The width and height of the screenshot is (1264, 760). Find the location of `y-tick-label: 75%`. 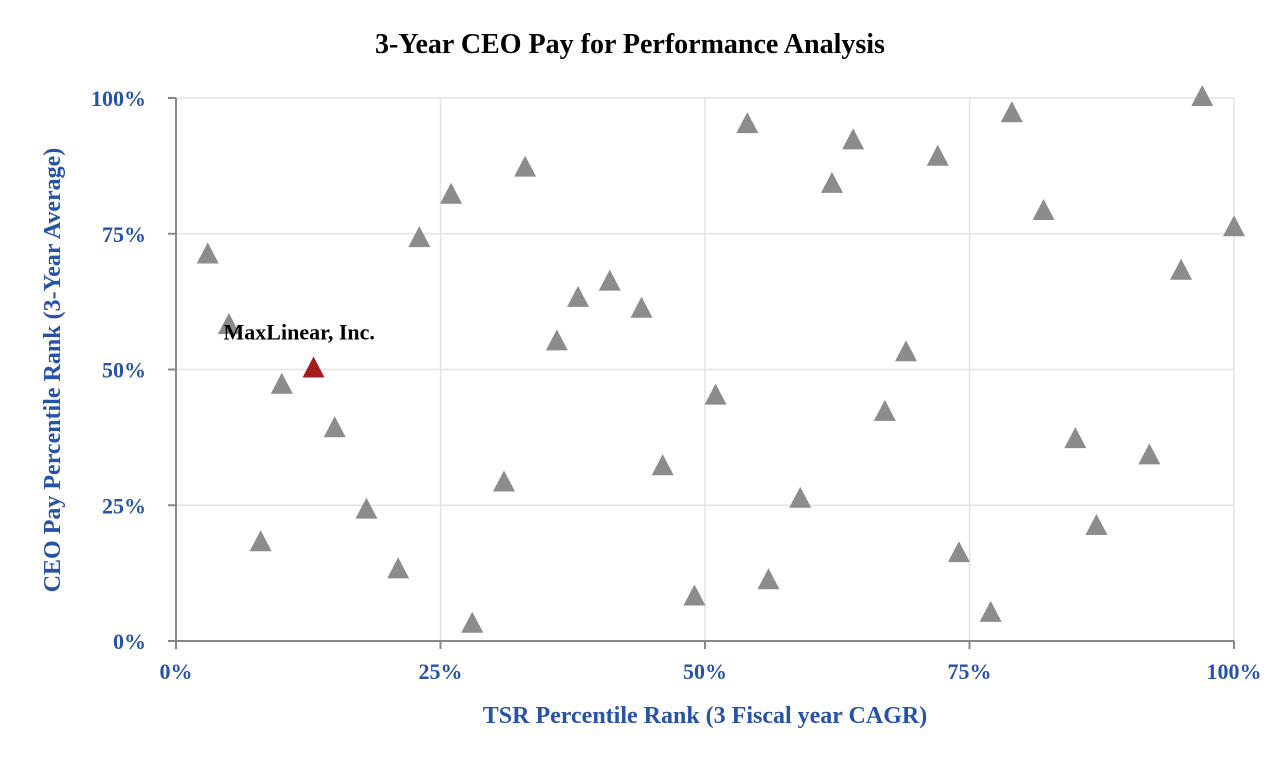

y-tick-label: 75% is located at coordinates (124, 234).